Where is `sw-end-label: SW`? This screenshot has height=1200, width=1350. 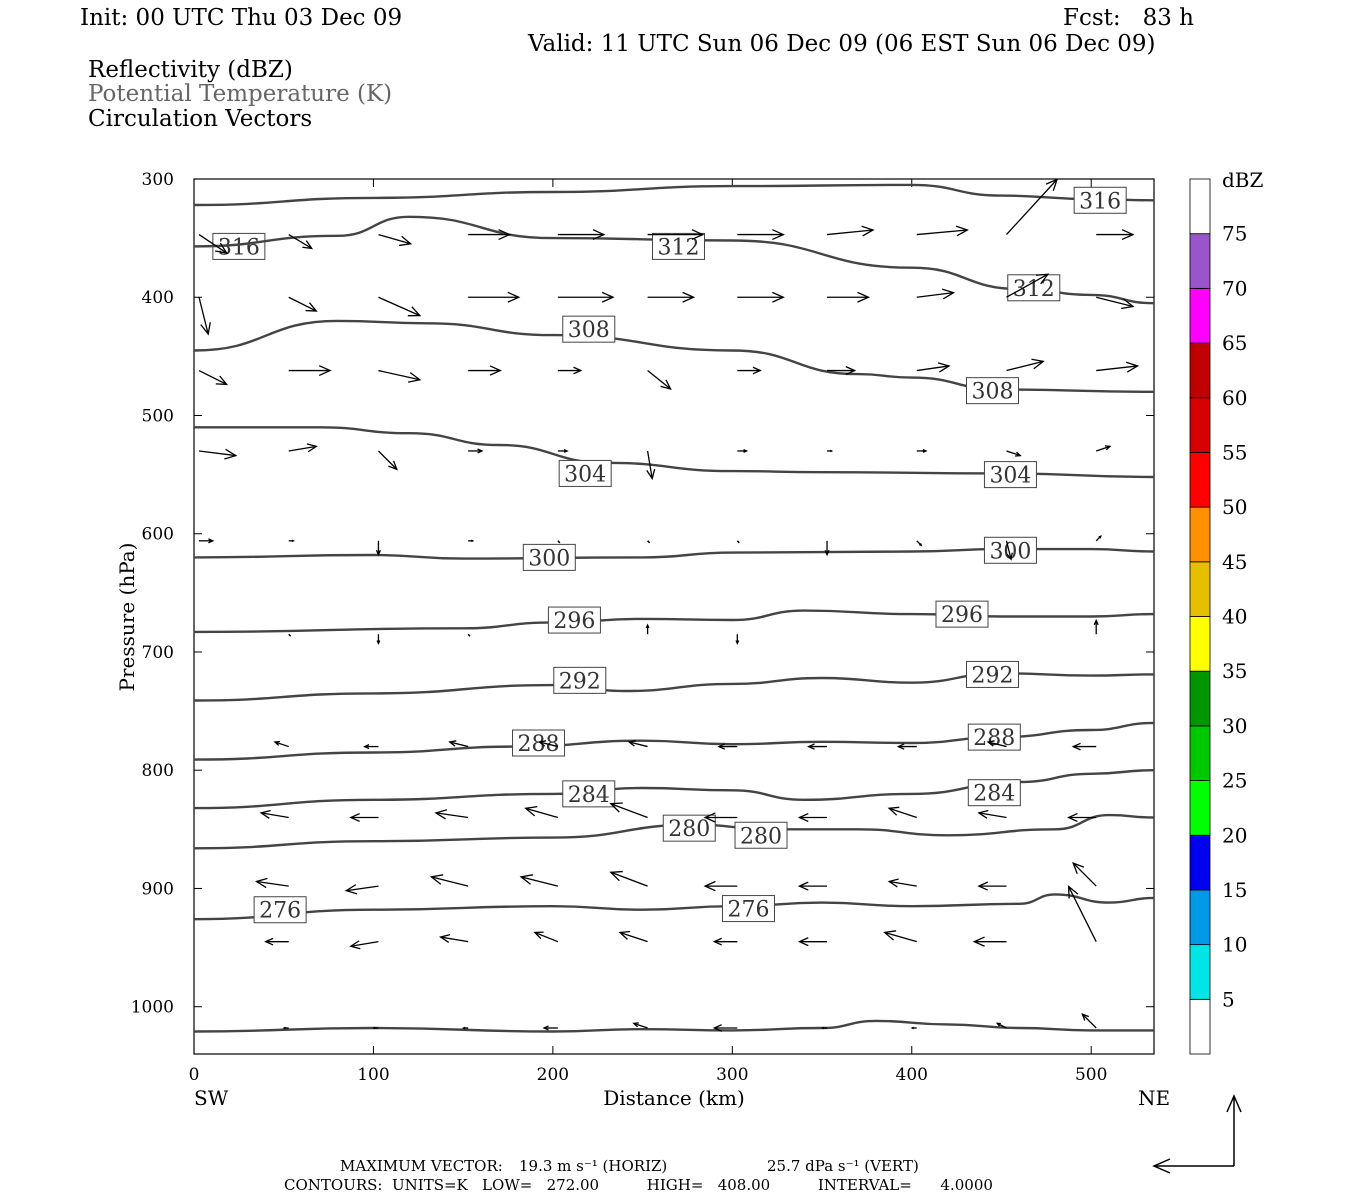 sw-end-label: SW is located at coordinates (211, 1098).